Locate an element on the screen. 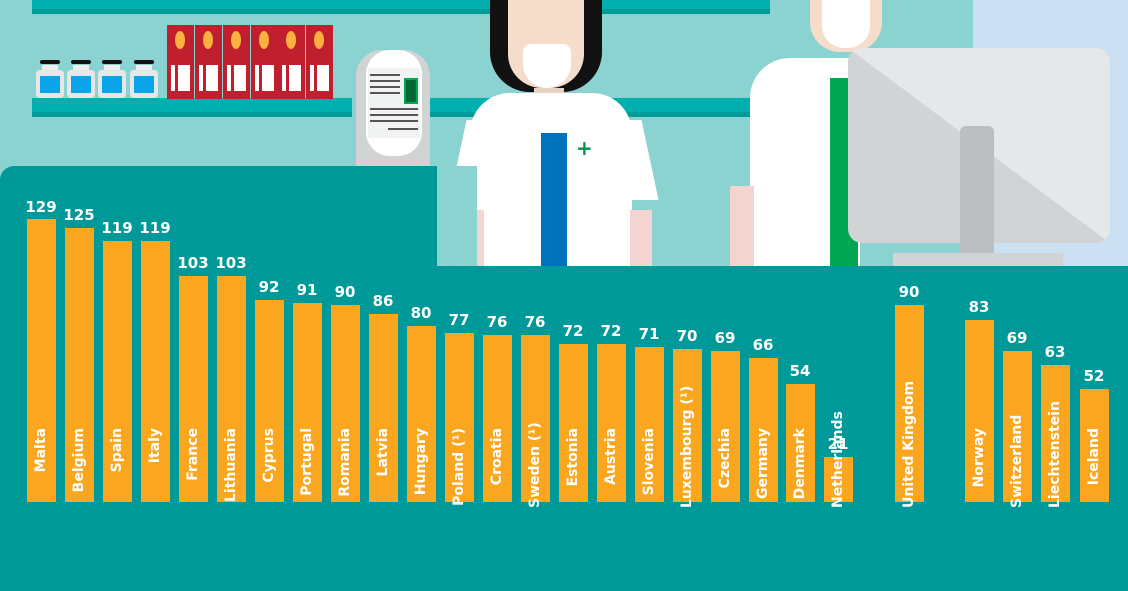 The width and height of the screenshot is (1128, 591). value-label: 70 is located at coordinates (687, 336).